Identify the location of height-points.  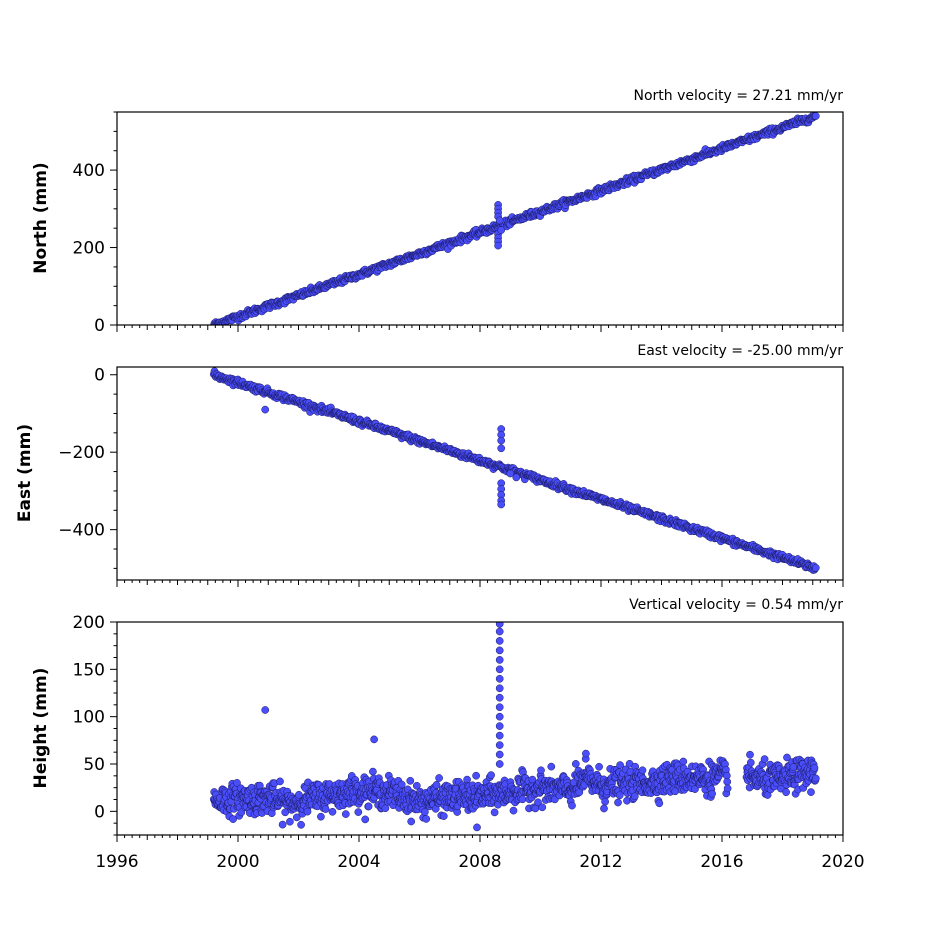
(514, 727).